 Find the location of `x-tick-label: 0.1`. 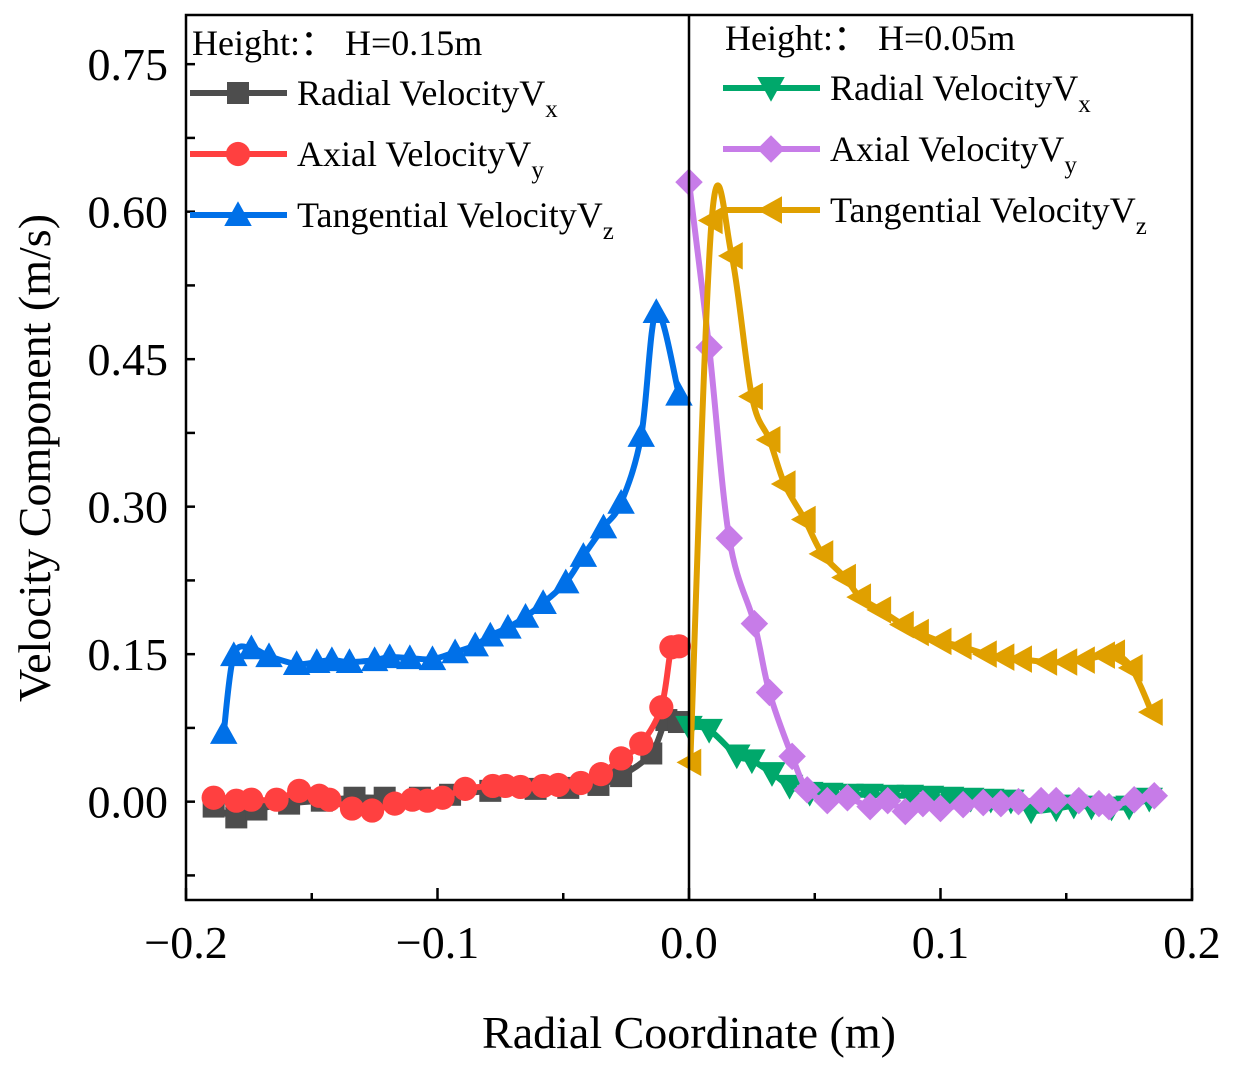

x-tick-label: 0.1 is located at coordinates (941, 942).